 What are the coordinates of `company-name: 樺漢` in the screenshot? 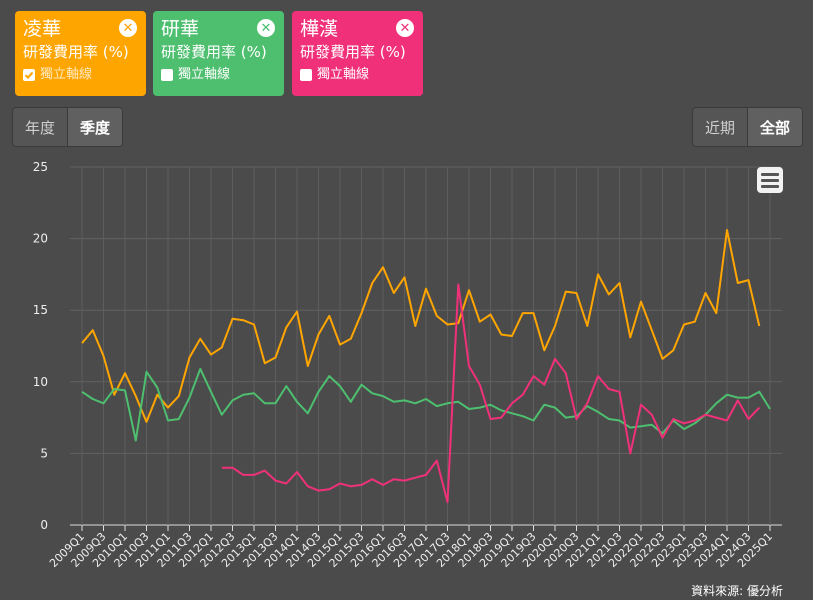 It's located at (319, 29).